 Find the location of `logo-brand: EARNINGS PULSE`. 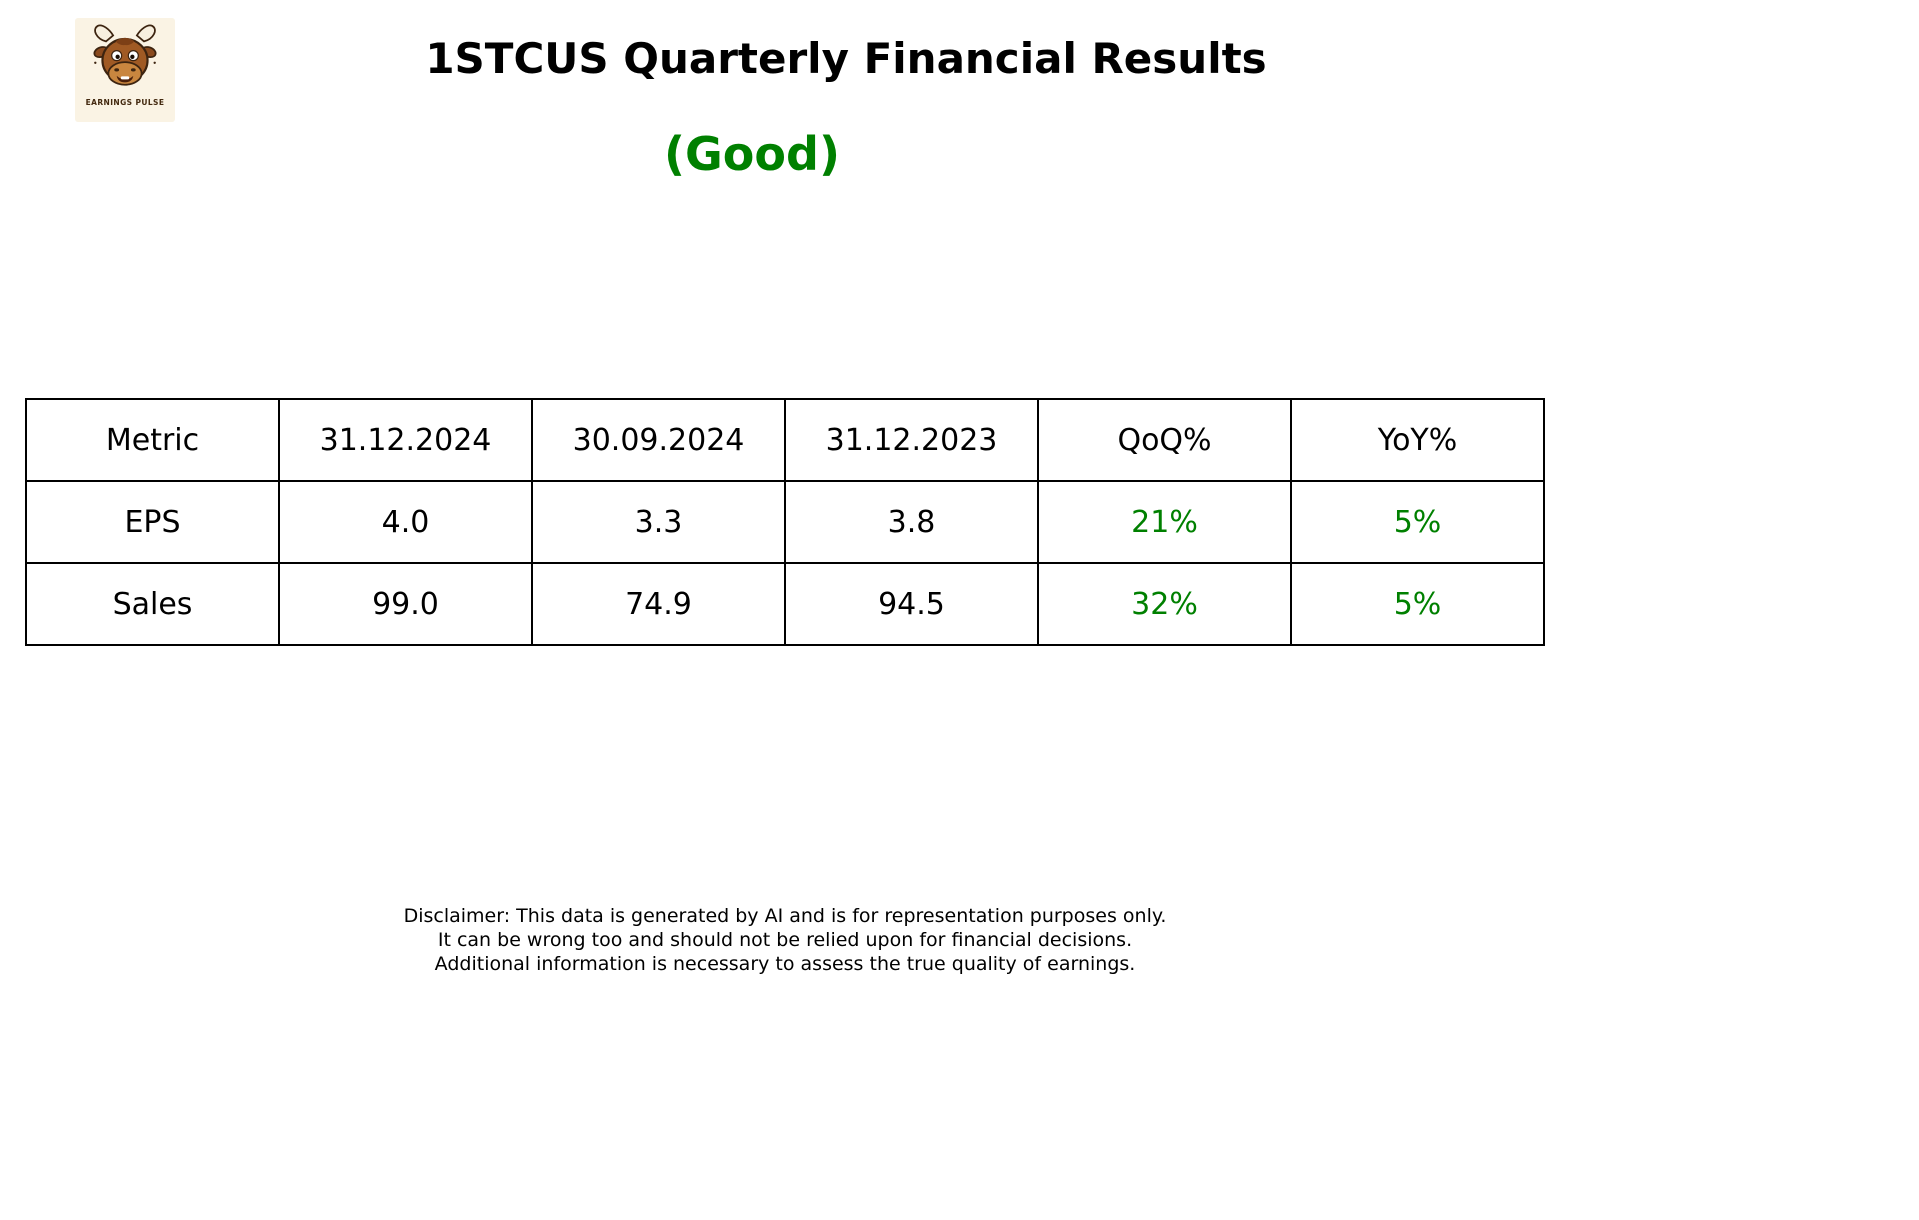

logo-brand: EARNINGS PULSE is located at coordinates (125, 102).